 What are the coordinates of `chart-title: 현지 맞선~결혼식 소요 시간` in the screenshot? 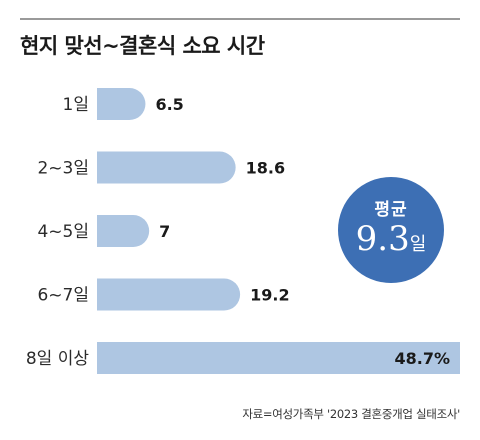 It's located at (142, 46).